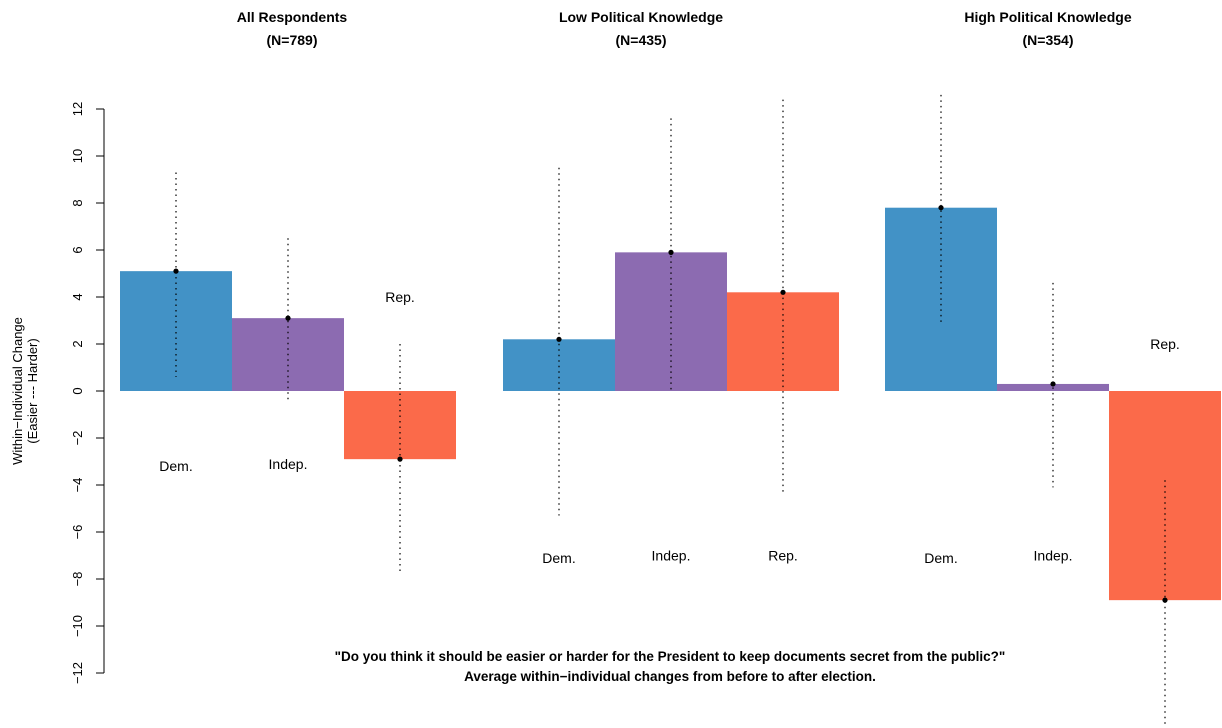 The width and height of the screenshot is (1222, 728). Describe the element at coordinates (77, 296) in the screenshot. I see `y-tick-label: 4` at that location.